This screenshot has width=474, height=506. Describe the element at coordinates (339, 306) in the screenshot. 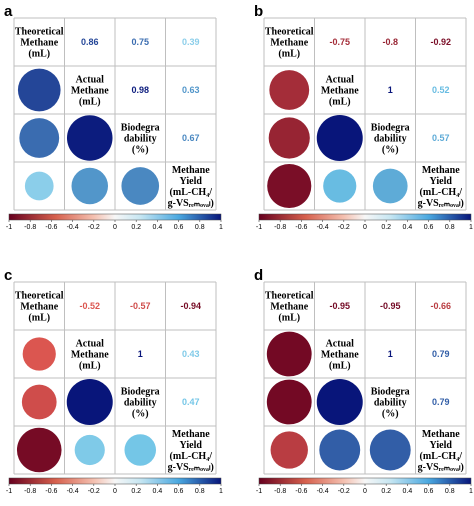

I see `coefficient-label: -0.95` at that location.